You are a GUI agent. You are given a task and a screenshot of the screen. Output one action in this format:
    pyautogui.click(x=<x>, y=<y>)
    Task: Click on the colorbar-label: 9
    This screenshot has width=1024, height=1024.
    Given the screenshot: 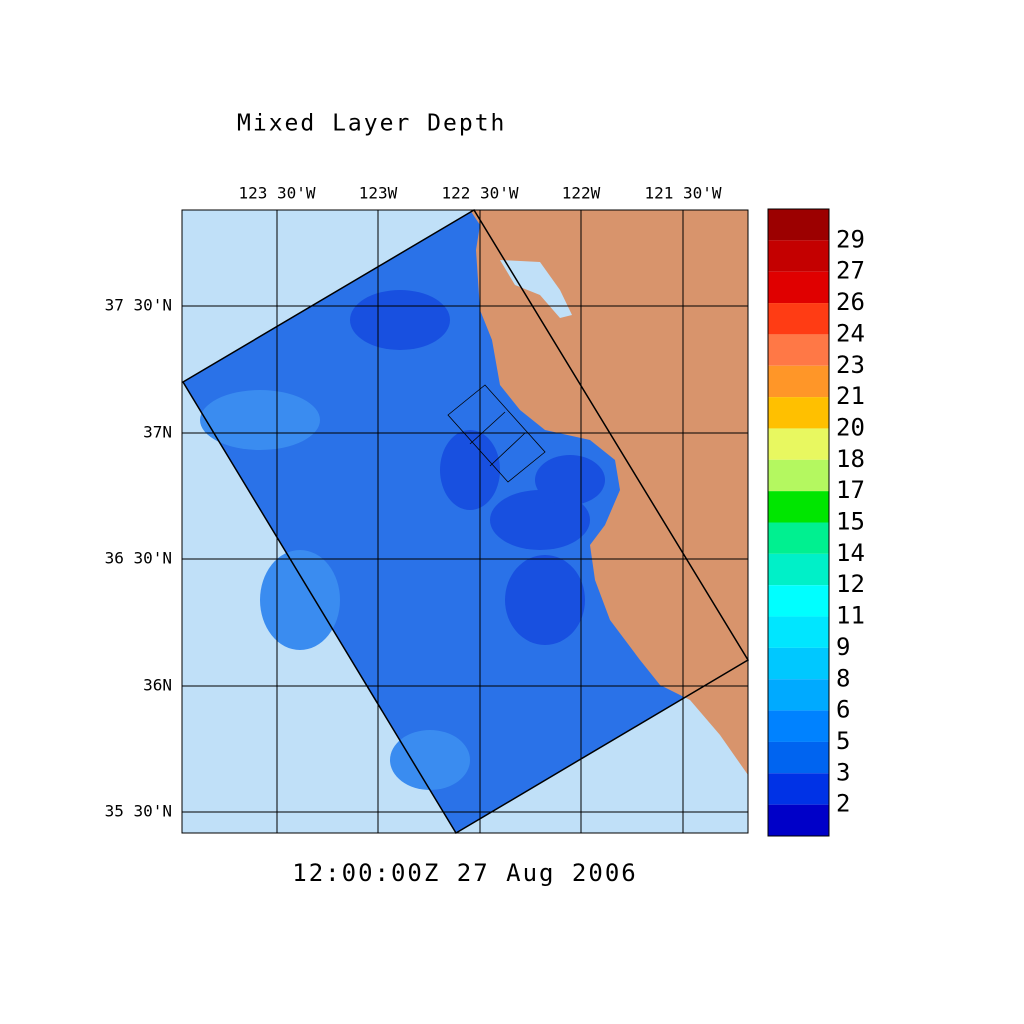 What is the action you would take?
    pyautogui.click(x=843, y=647)
    